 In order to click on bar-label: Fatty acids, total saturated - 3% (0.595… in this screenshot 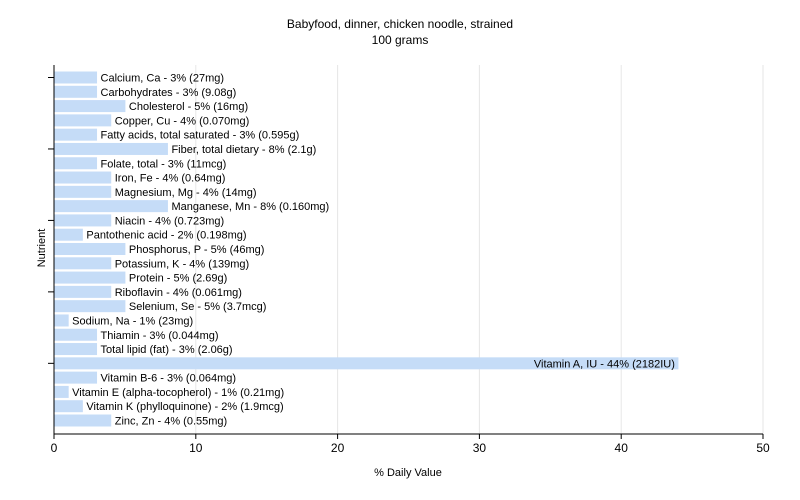, I will do `click(200, 136)`.